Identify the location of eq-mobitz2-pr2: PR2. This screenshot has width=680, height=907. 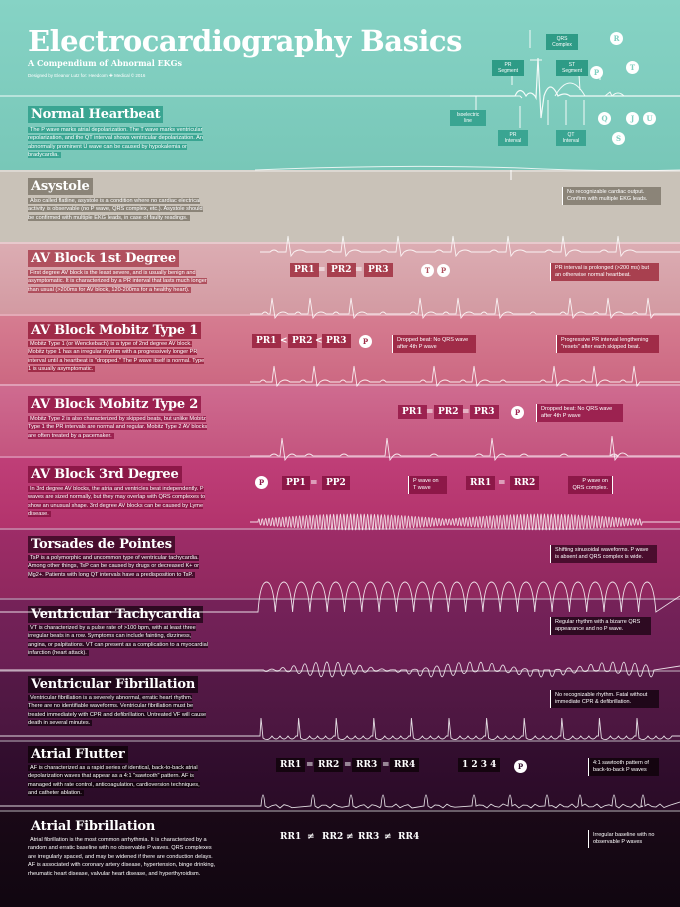
(448, 412).